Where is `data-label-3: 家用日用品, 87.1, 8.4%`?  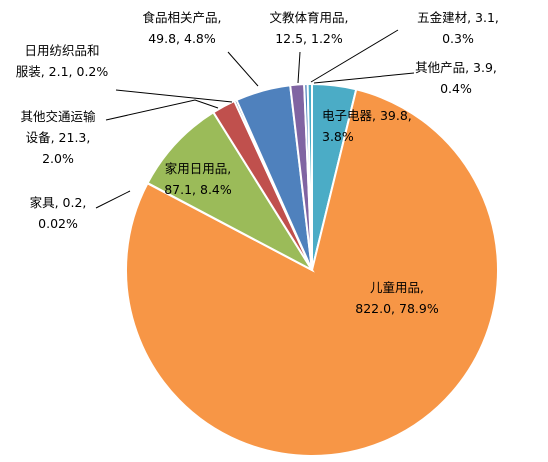 data-label-3: 家用日用品, 87.1, 8.4% is located at coordinates (198, 179).